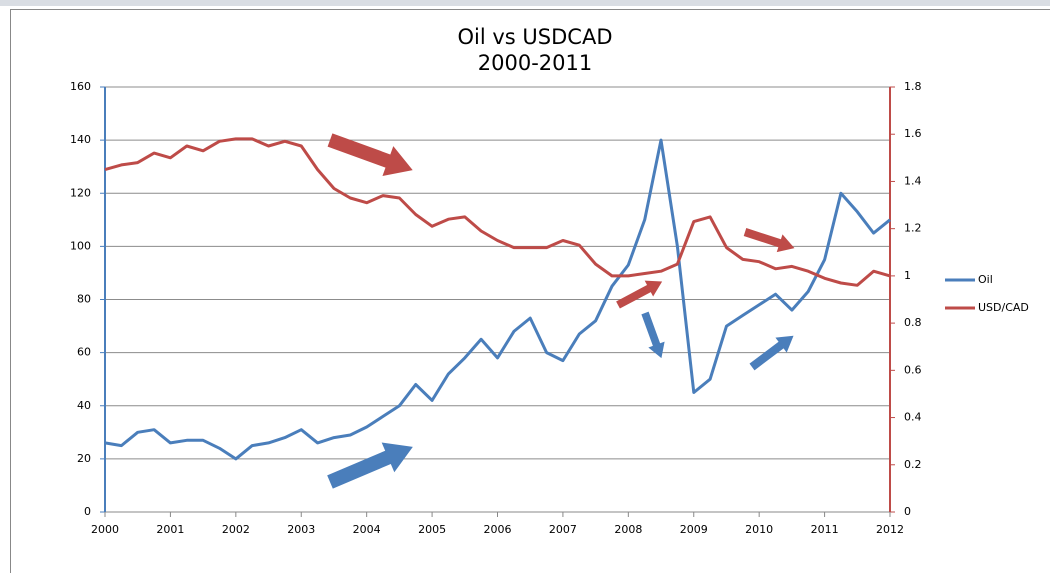  I want to click on y2-tick-label: 1.4, so click(913, 180).